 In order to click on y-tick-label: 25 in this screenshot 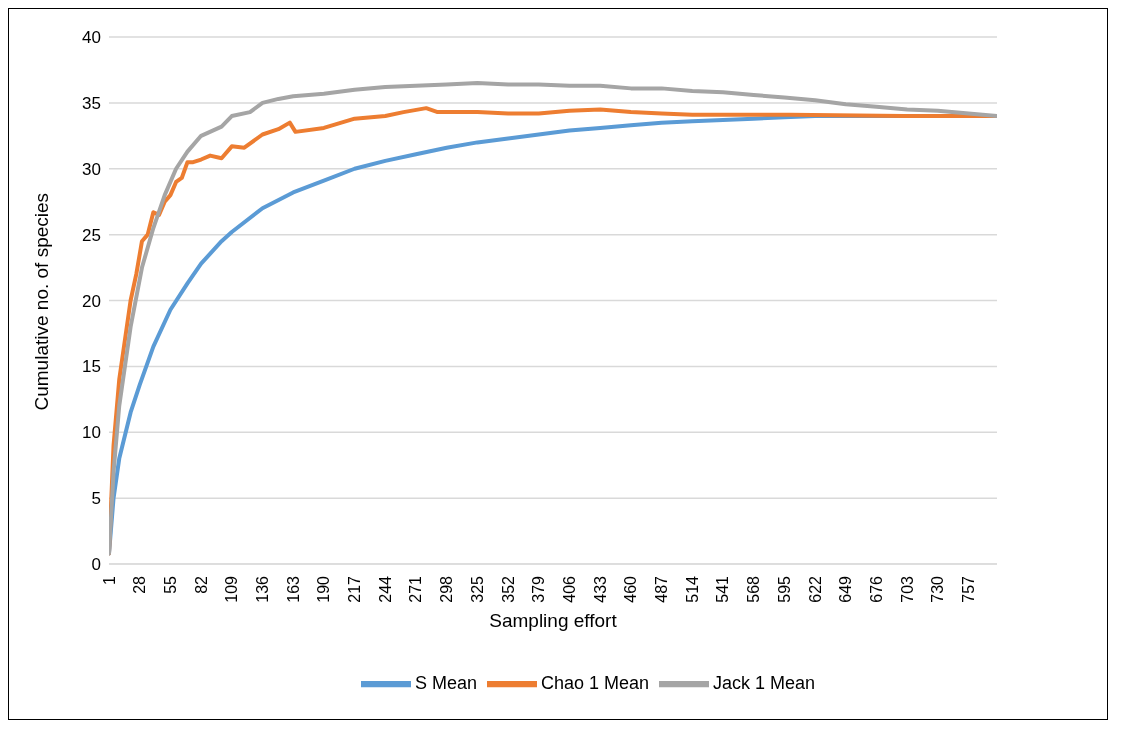, I will do `click(91, 235)`.